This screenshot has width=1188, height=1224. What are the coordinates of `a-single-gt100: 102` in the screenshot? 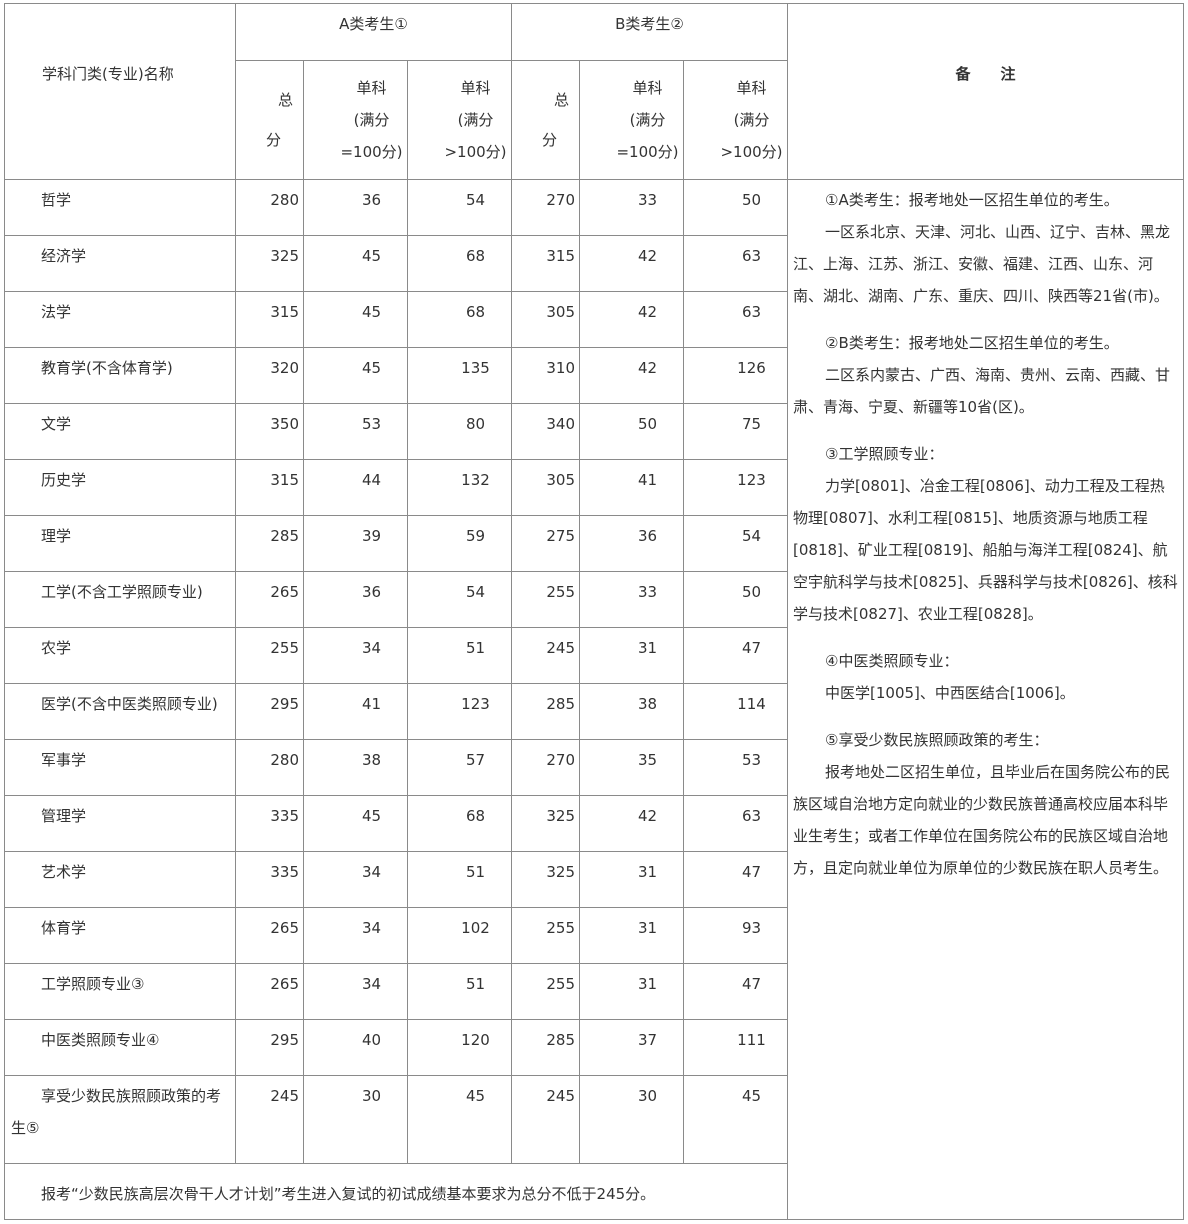 It's located at (459, 935).